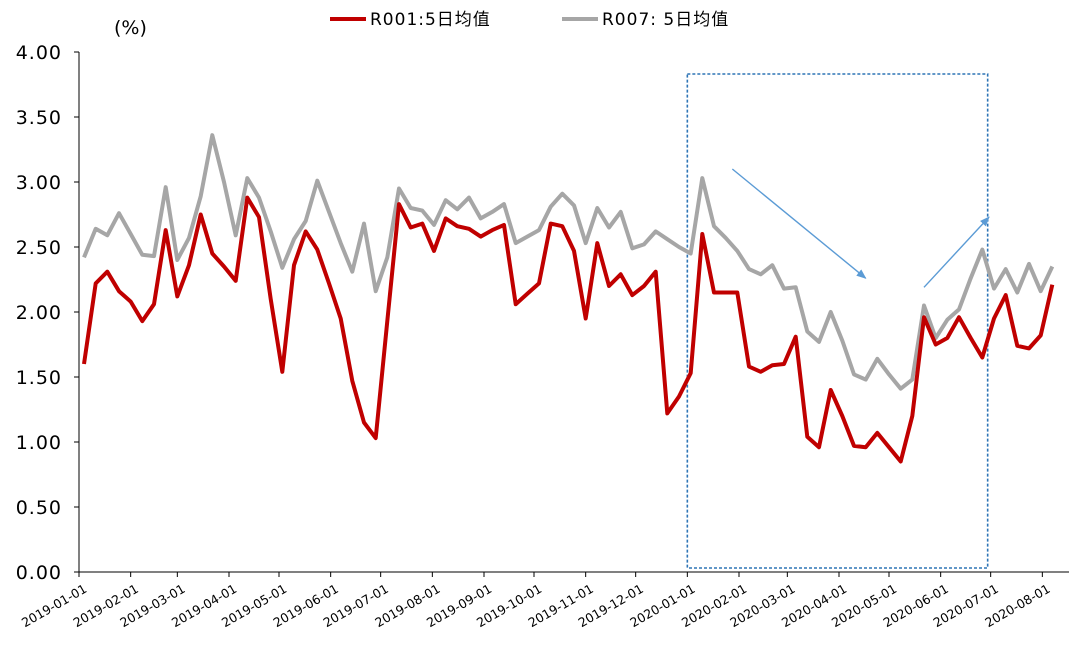 The image size is (1080, 651). What do you see at coordinates (39, 183) in the screenshot?
I see `y-tick-label: 3.00` at bounding box center [39, 183].